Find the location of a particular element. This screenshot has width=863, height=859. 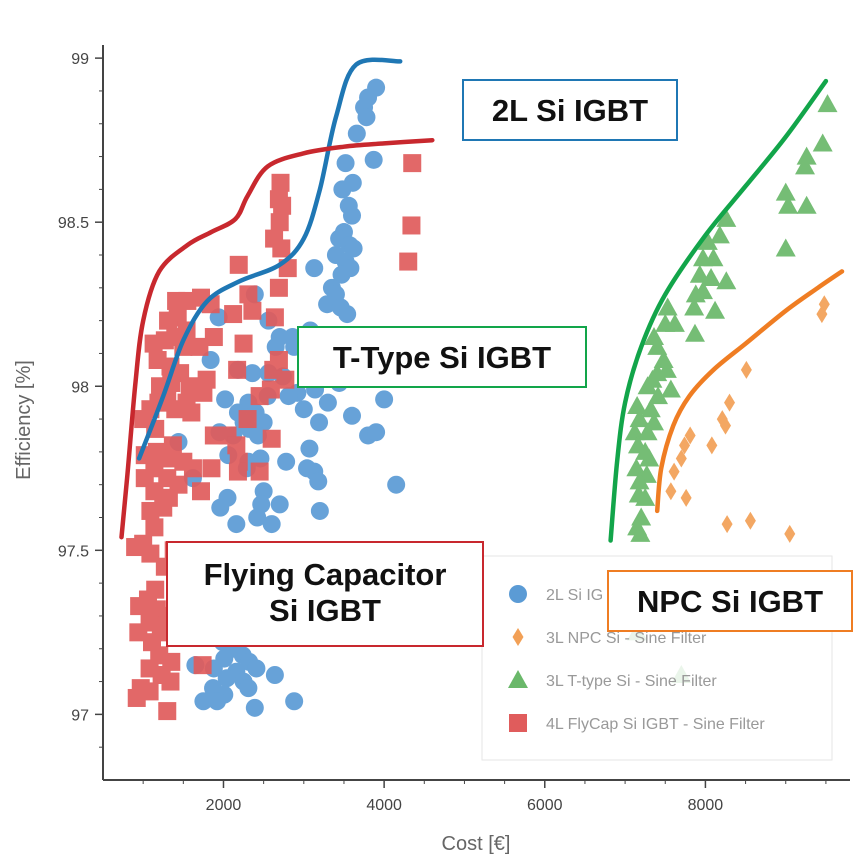

legend-label: 3L NPC Si - Sine Filter is located at coordinates (626, 638).